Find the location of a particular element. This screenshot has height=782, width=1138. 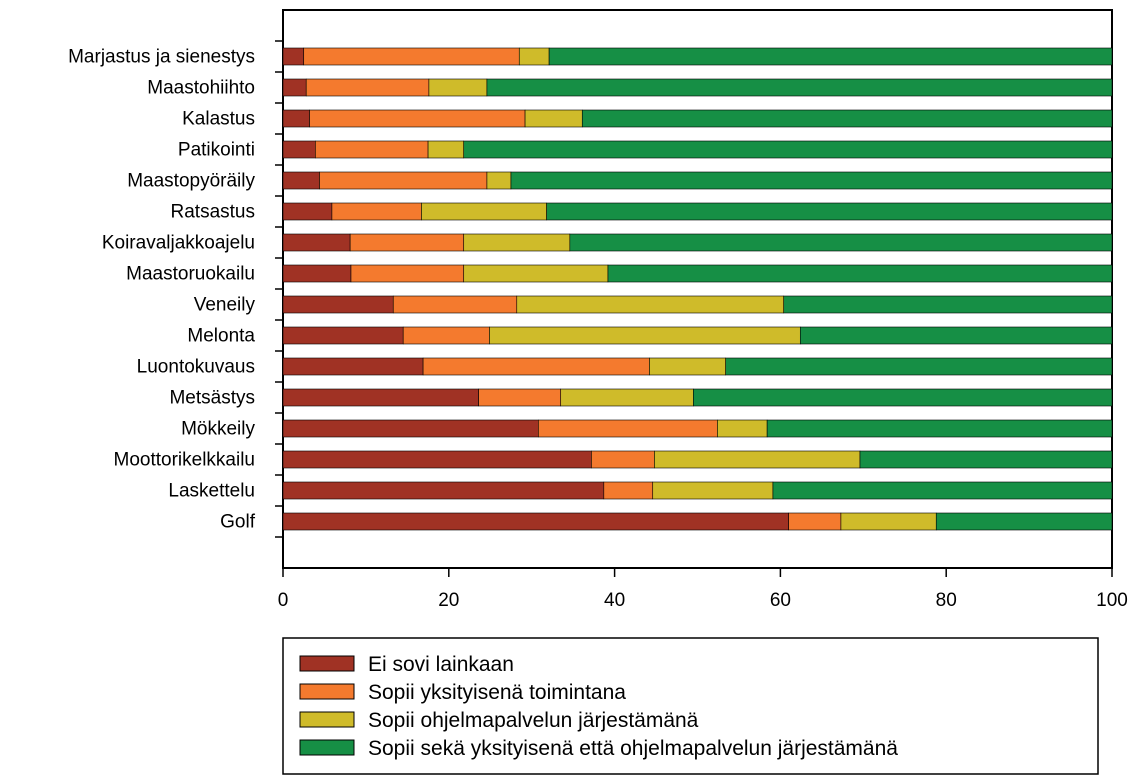

x-tick-label: 0 is located at coordinates (283, 600).